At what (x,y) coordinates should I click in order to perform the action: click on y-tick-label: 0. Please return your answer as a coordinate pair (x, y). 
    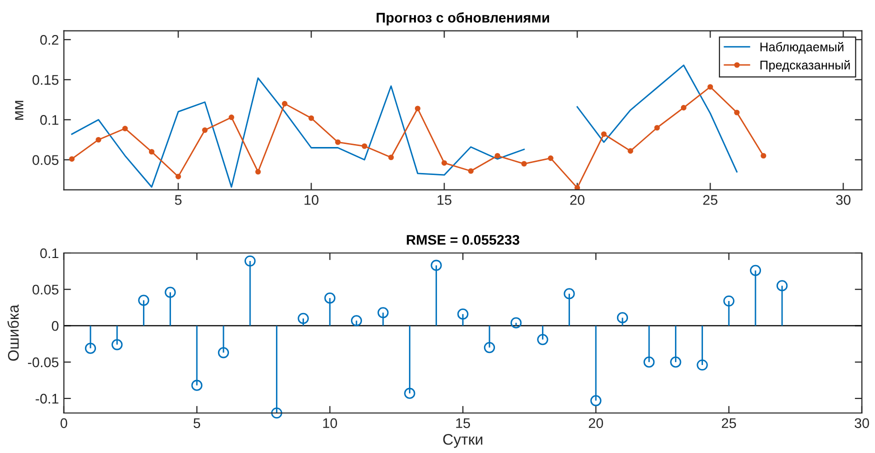
    Looking at the image, I should click on (55, 326).